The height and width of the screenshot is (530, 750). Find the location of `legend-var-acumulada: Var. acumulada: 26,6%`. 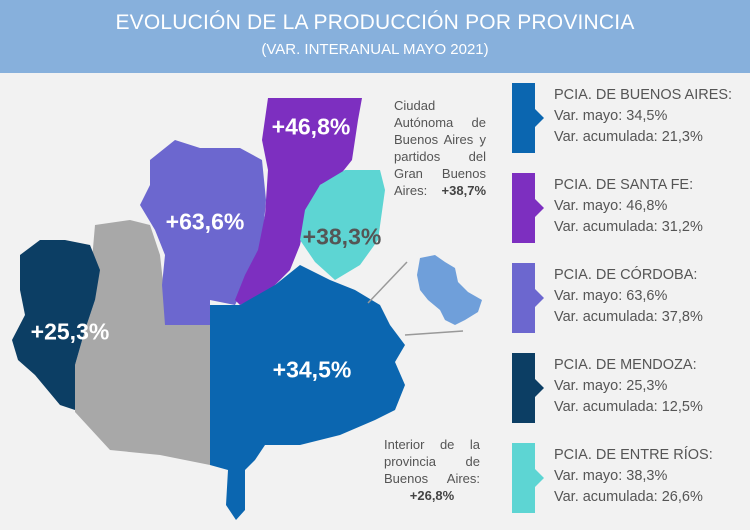

legend-var-acumulada: Var. acumulada: 26,6% is located at coordinates (628, 497).